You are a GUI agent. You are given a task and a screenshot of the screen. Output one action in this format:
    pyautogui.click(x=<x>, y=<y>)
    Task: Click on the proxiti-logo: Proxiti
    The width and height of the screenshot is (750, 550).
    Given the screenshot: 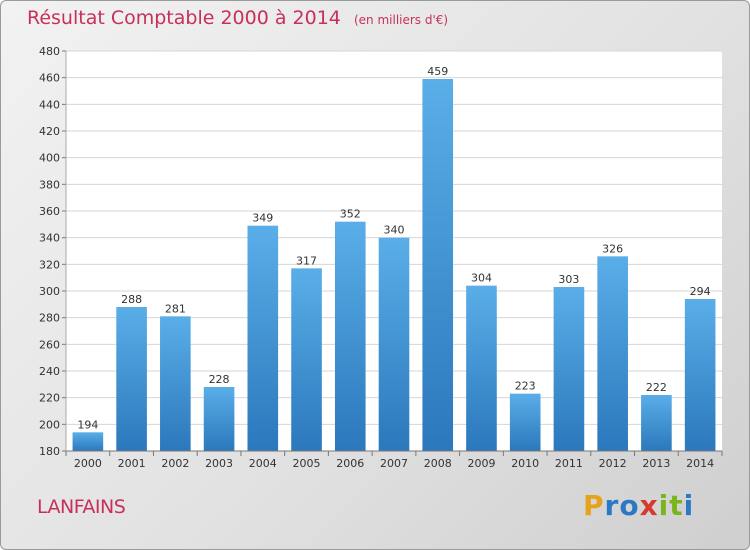 What is the action you would take?
    pyautogui.click(x=638, y=505)
    